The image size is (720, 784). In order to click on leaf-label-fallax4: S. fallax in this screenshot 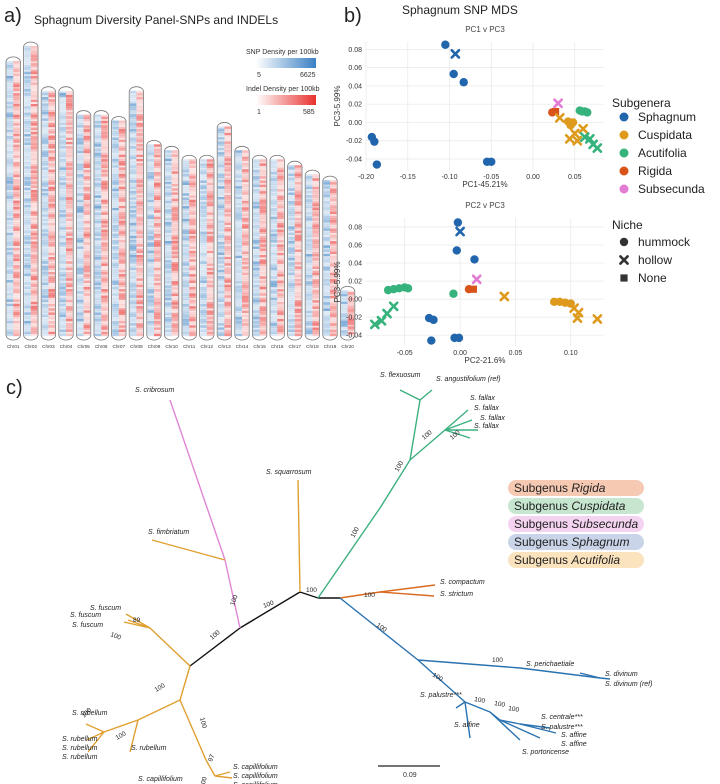, I will do `click(486, 426)`.